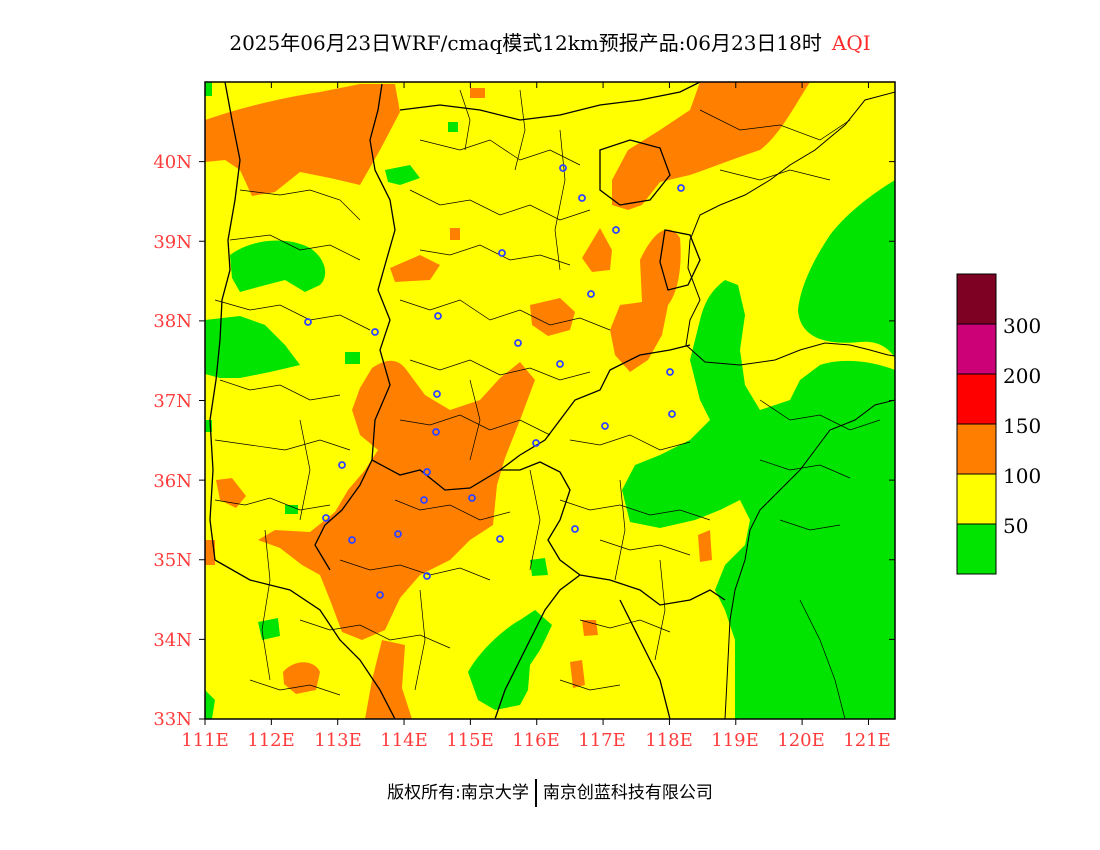  I want to click on legend-swatch-unhealthy, so click(976, 399).